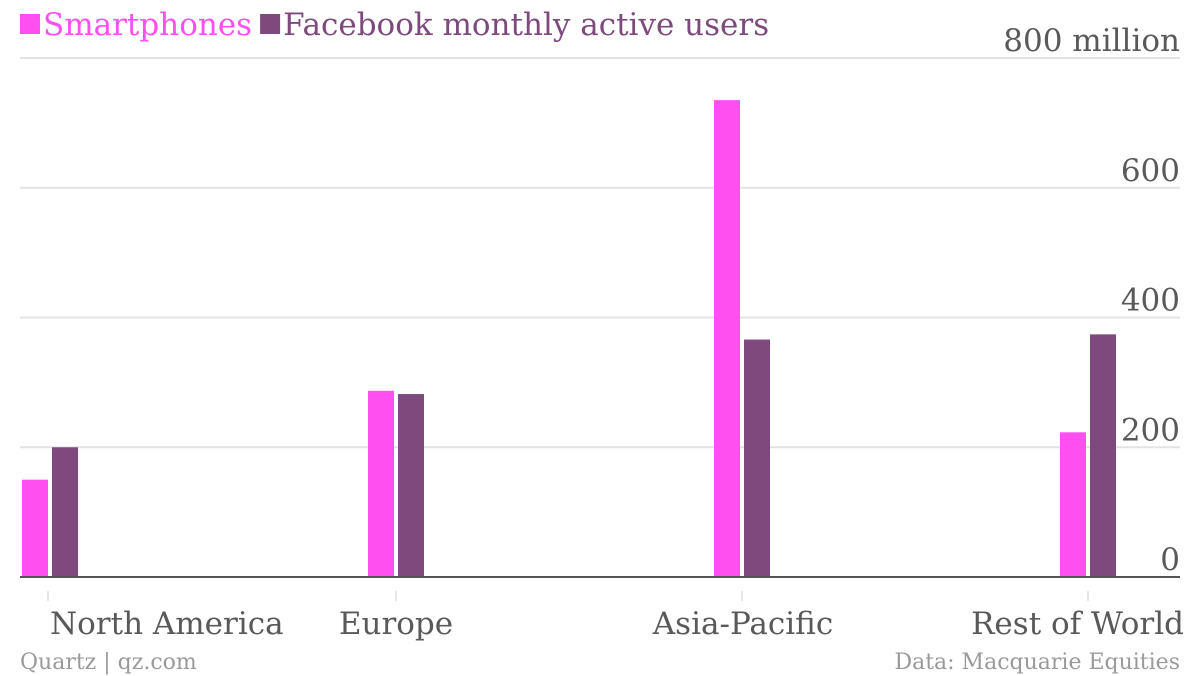 This screenshot has height=676, width=1200. Describe the element at coordinates (270, 24) in the screenshot. I see `legend-swatch-facebook-monthly-active-users` at that location.